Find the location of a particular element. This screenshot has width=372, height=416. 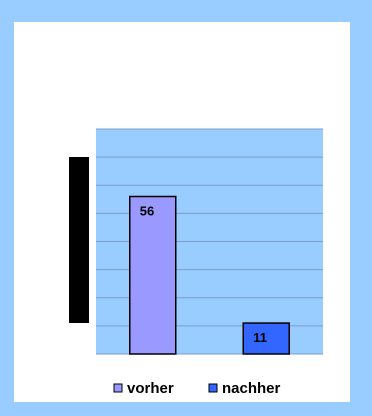

legend-item-nachher: nachher is located at coordinates (244, 388).